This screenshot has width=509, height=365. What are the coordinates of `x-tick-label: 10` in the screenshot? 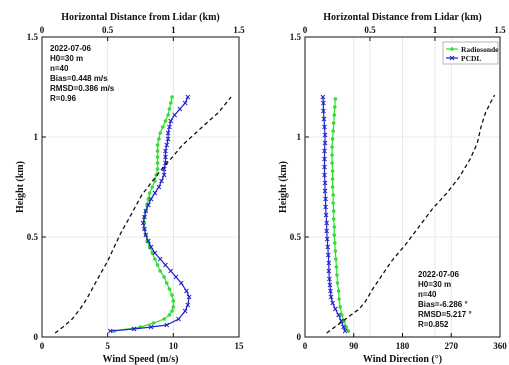 It's located at (174, 346).